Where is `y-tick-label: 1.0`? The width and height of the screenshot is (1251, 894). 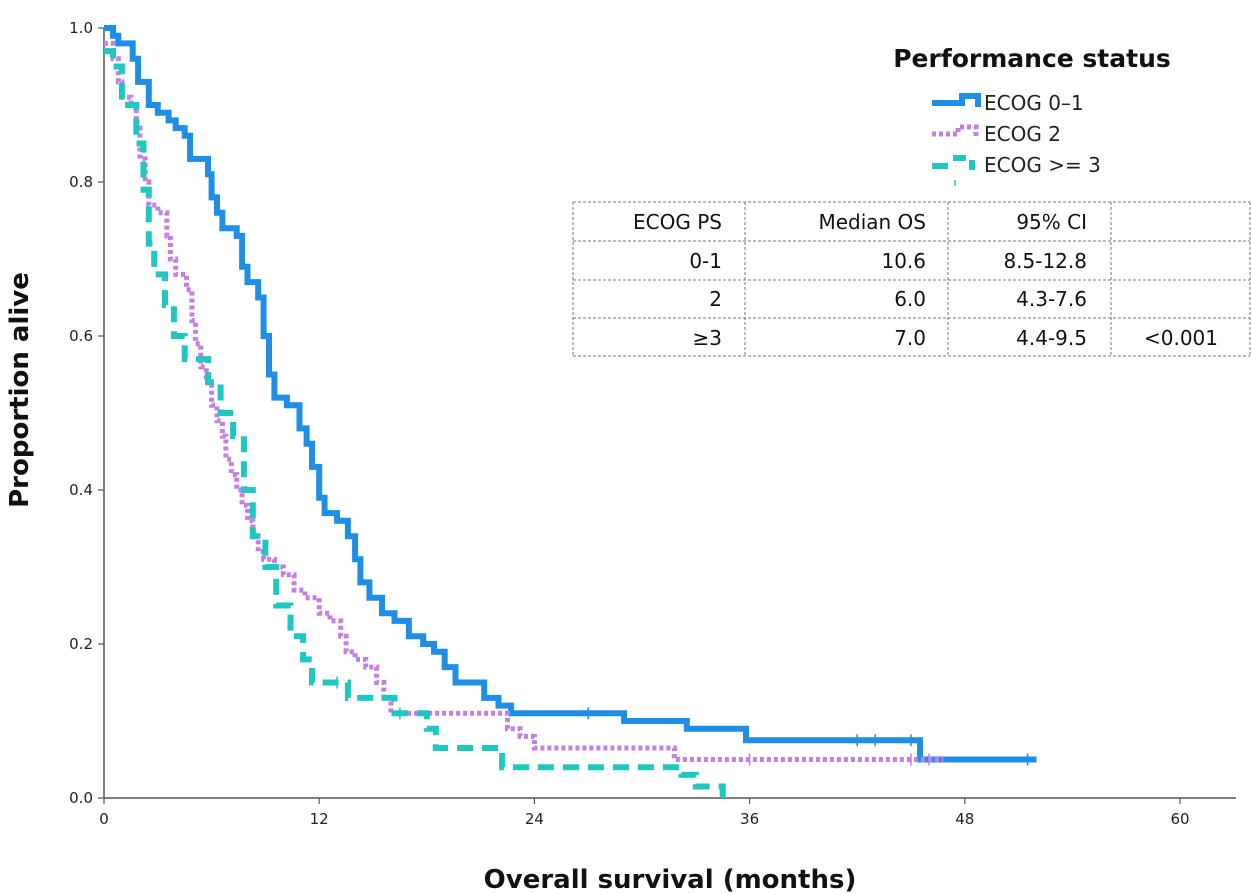 y-tick-label: 1.0 is located at coordinates (81, 28).